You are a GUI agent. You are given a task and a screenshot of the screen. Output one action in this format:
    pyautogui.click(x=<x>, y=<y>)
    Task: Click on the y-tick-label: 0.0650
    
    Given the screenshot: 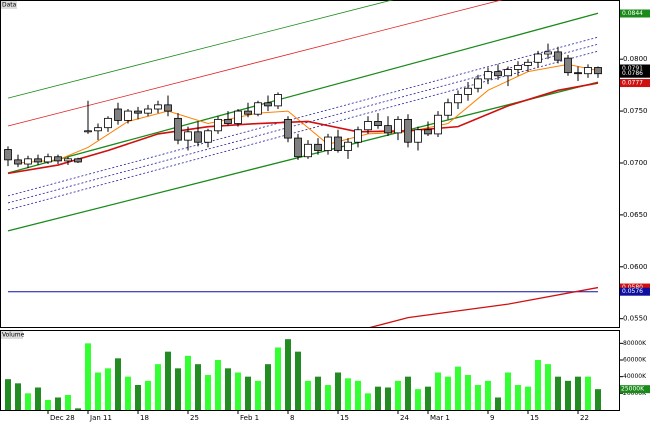 What is the action you would take?
    pyautogui.click(x=635, y=215)
    